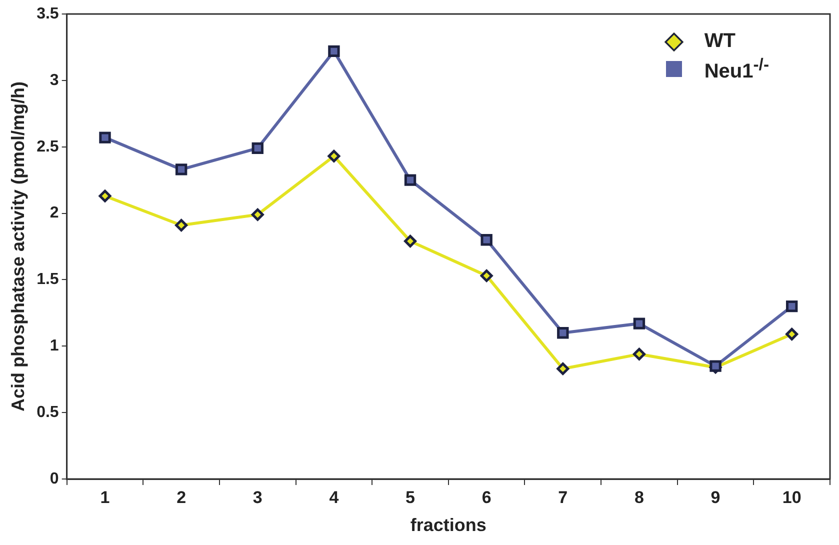 The image size is (839, 545). Describe the element at coordinates (257, 497) in the screenshot. I see `x-tick-label: 3` at that location.